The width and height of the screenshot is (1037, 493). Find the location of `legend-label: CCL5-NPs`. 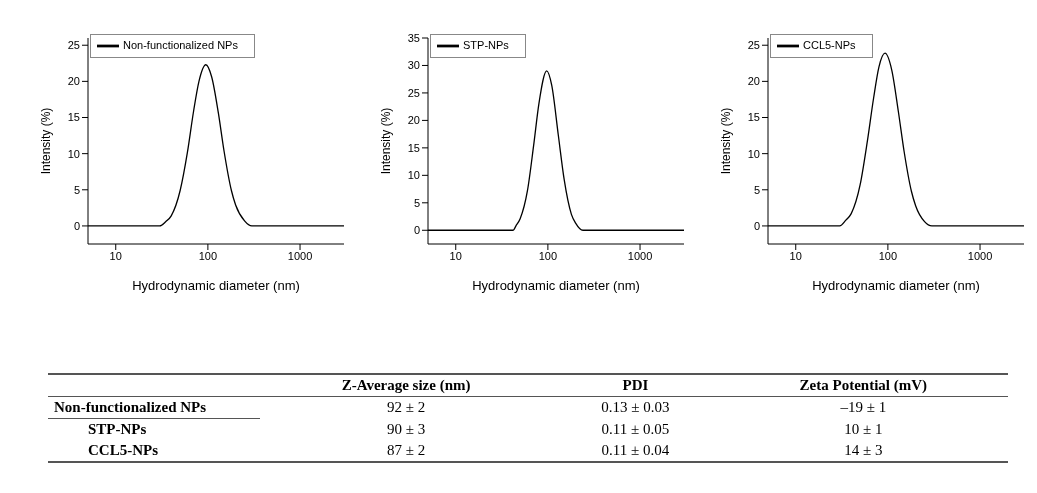

legend-label: CCL5-NPs is located at coordinates (829, 44).